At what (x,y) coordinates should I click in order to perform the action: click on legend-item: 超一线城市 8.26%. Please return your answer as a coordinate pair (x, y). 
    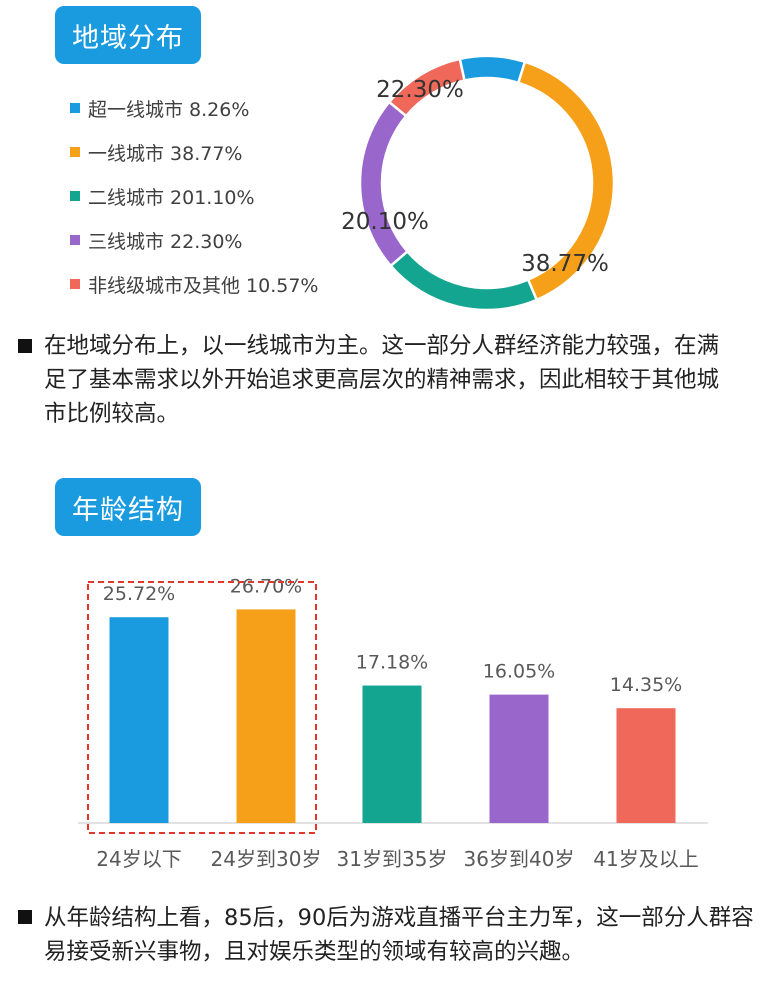
    Looking at the image, I should click on (194, 108).